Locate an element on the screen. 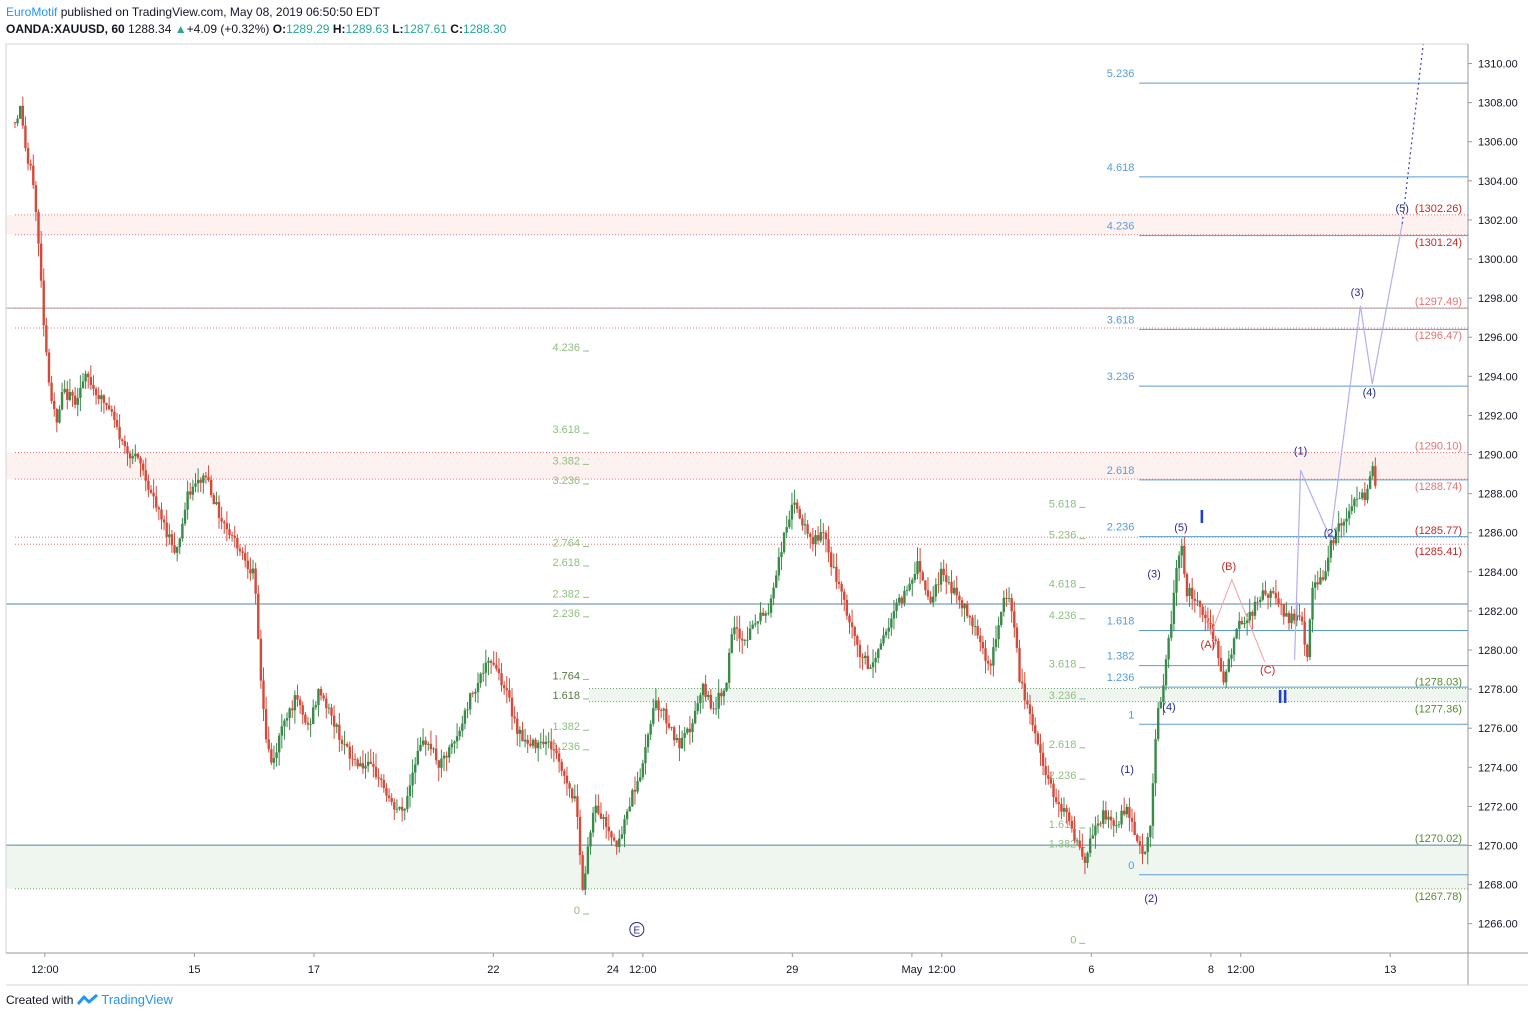 The image size is (1532, 1018). x-tick-label: May is located at coordinates (912, 970).